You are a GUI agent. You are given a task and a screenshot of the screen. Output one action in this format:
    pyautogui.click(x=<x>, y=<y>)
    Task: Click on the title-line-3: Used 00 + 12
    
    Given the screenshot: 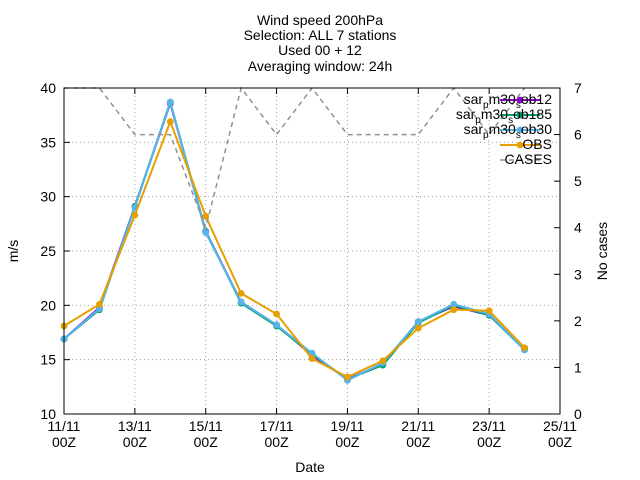 What is the action you would take?
    pyautogui.click(x=320, y=50)
    